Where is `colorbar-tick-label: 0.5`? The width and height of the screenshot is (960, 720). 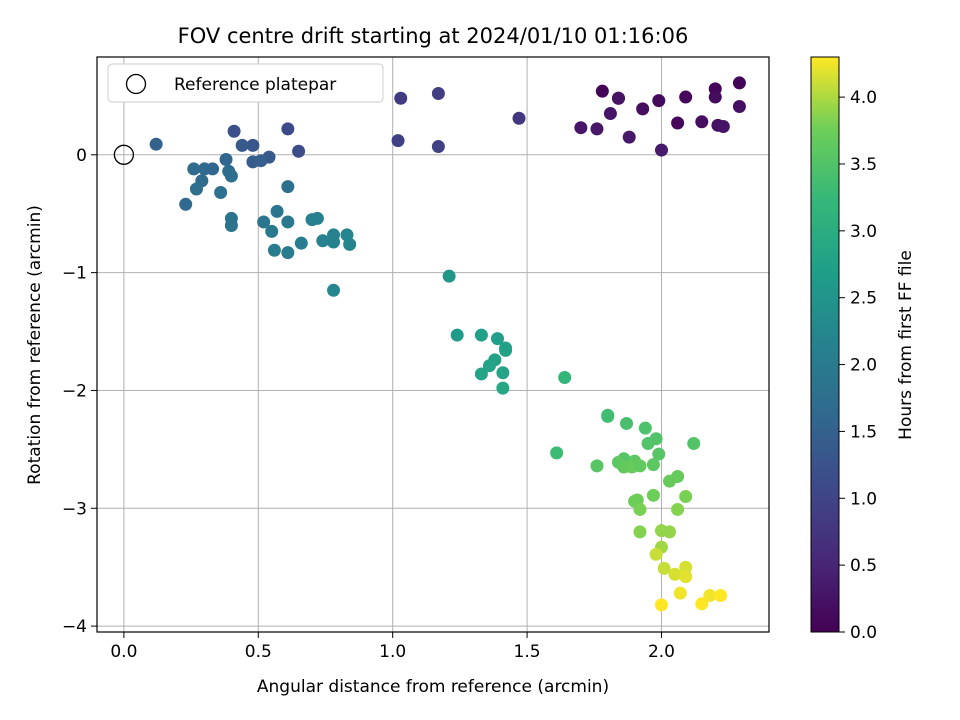 colorbar-tick-label: 0.5 is located at coordinates (863, 566).